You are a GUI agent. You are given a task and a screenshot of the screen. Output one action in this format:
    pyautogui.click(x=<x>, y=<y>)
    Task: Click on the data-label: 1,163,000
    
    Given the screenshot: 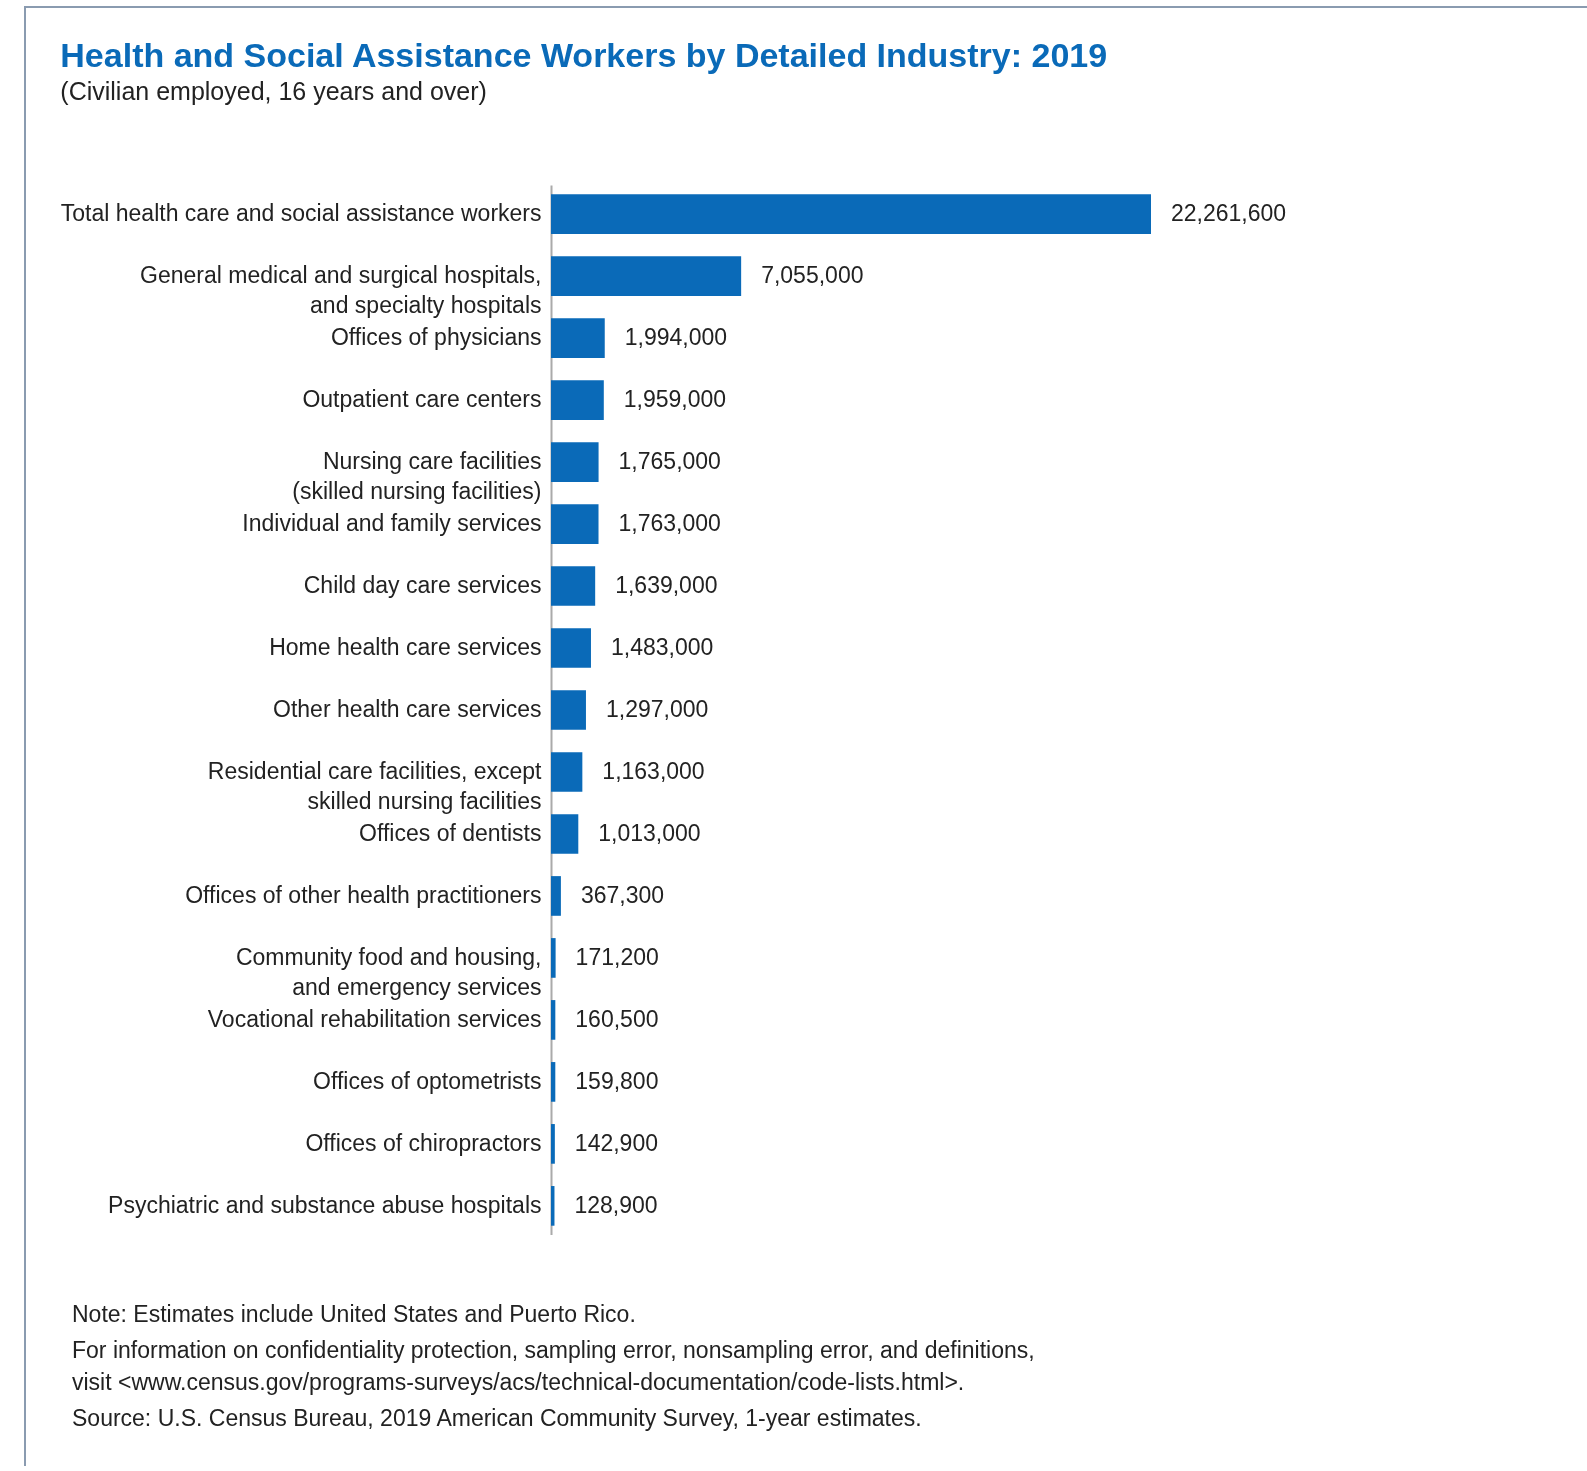 What is the action you would take?
    pyautogui.click(x=653, y=770)
    